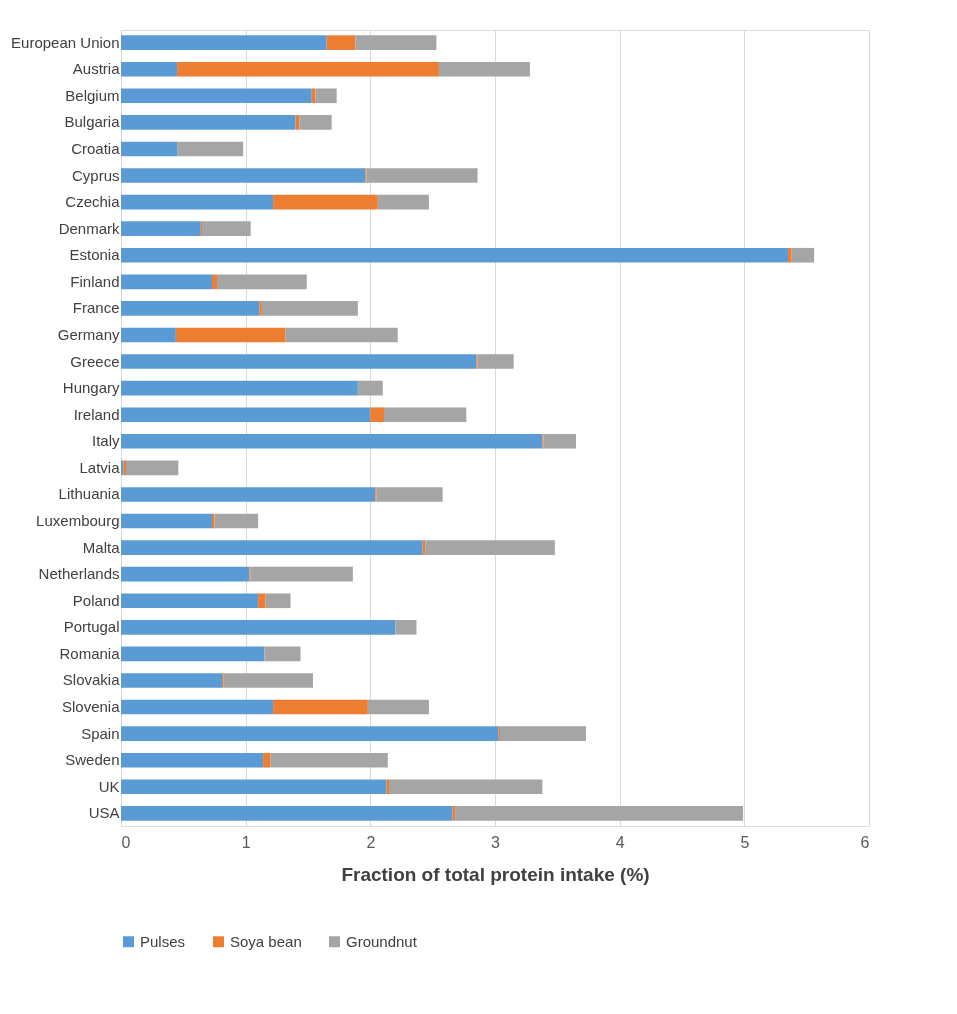 This screenshot has height=1014, width=957. What do you see at coordinates (78, 521) in the screenshot?
I see `y-tick-label: Luxembourg` at bounding box center [78, 521].